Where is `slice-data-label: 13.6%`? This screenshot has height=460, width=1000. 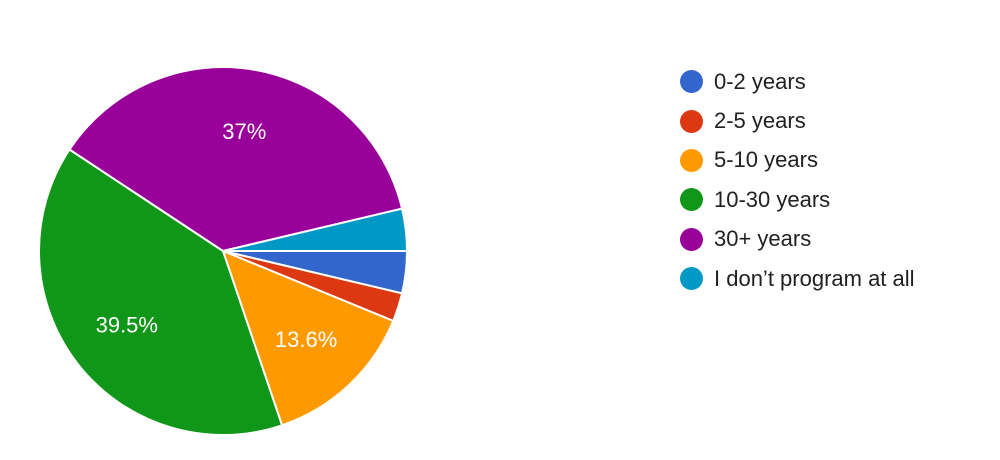 slice-data-label: 13.6% is located at coordinates (306, 339).